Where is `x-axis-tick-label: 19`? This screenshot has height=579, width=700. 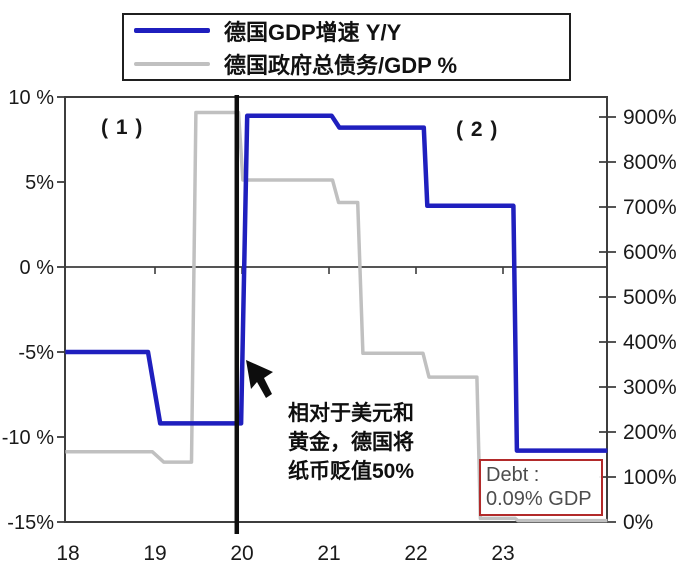
x-axis-tick-label: 19 is located at coordinates (154, 553).